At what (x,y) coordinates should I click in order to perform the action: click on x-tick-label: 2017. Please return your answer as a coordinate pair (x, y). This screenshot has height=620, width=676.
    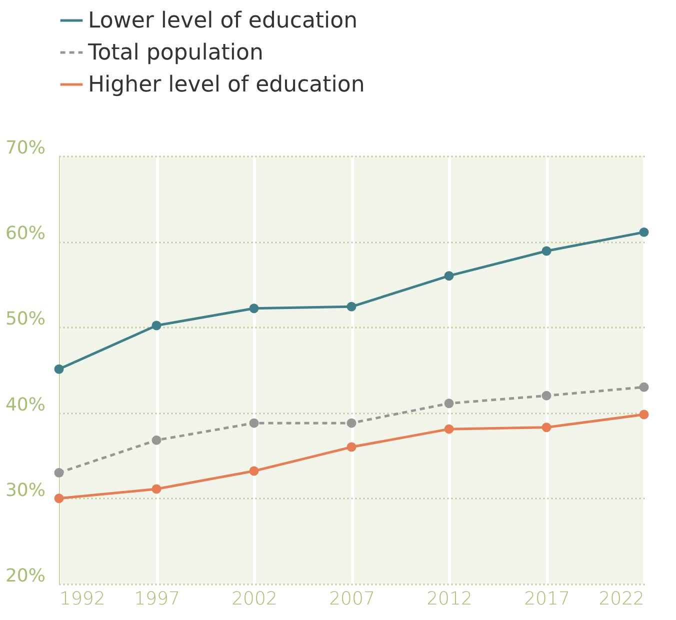
    Looking at the image, I should click on (547, 599).